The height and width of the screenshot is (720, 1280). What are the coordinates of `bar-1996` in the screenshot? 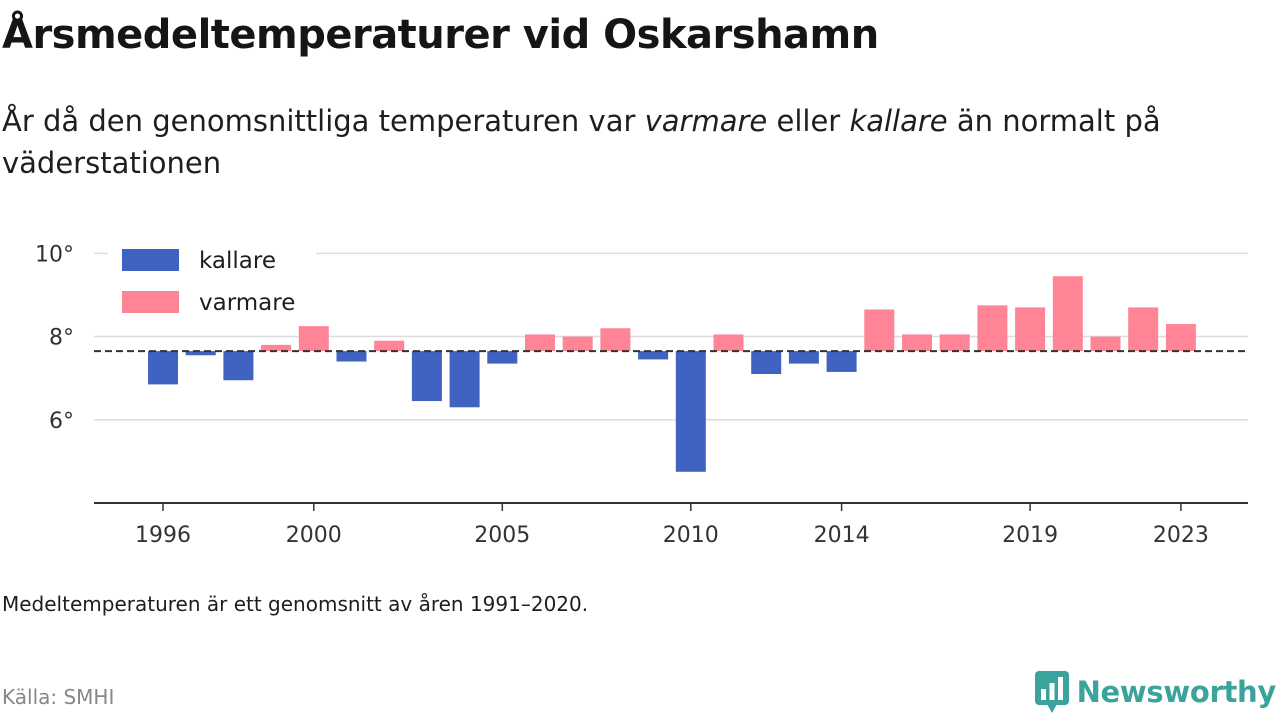 It's located at (163, 368).